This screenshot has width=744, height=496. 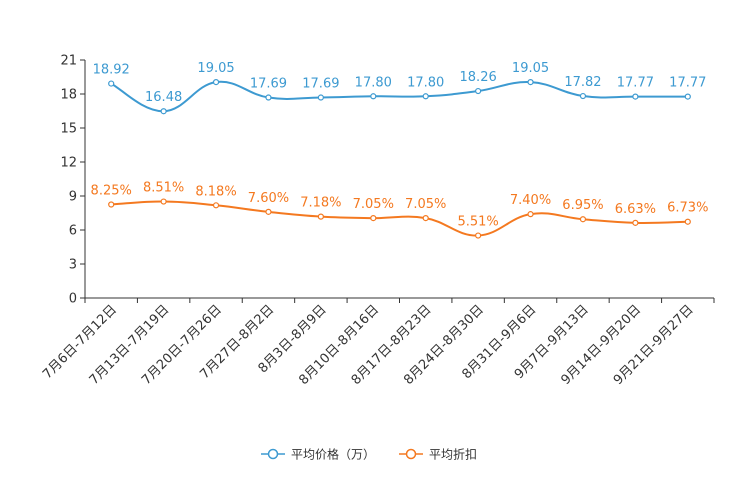 What do you see at coordinates (163, 188) in the screenshot?
I see `data-label: 8.51%` at bounding box center [163, 188].